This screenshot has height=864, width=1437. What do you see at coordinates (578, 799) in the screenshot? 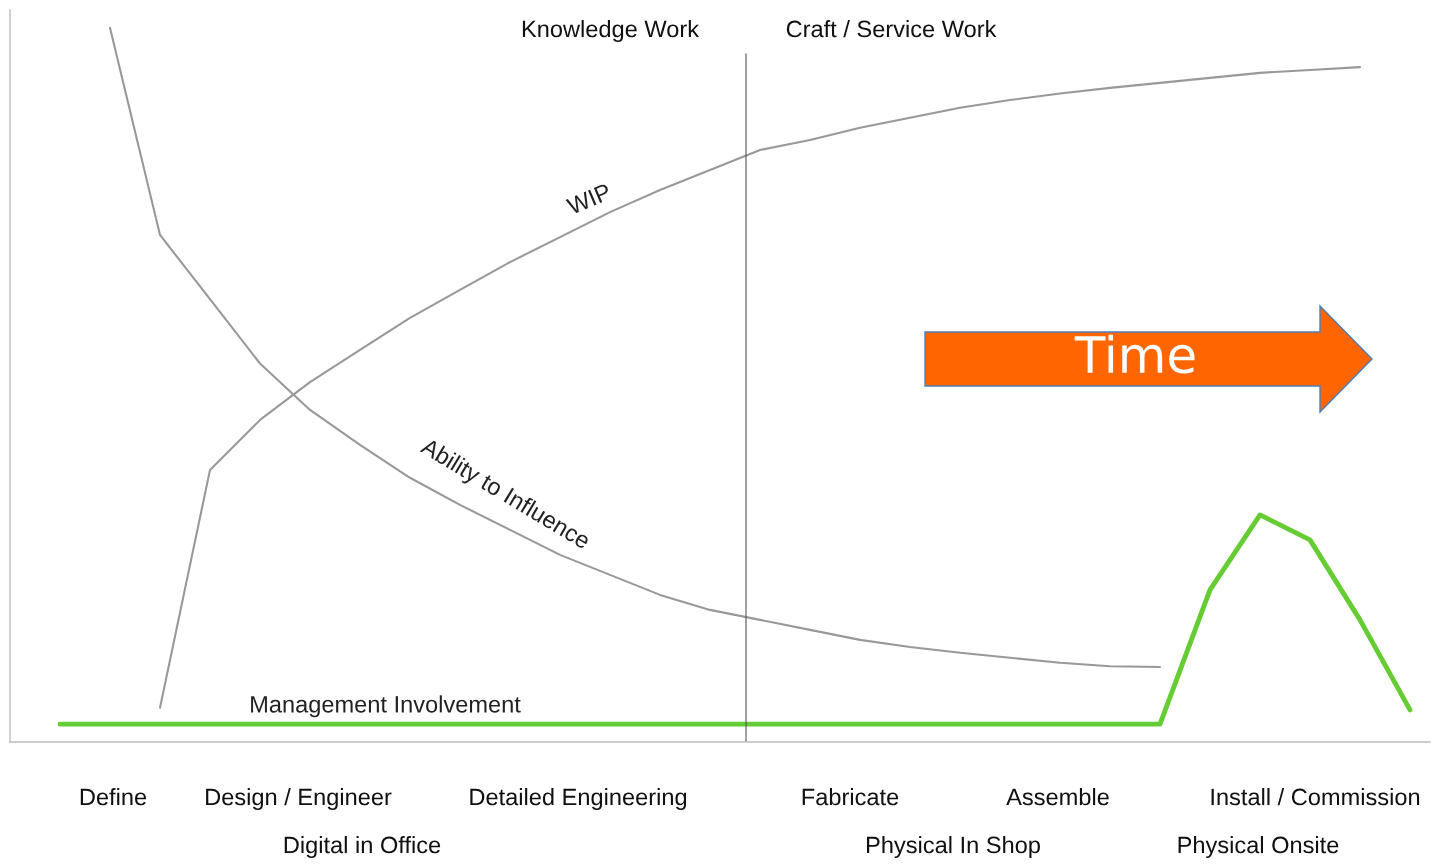
I see `text: Detailed Engineering` at bounding box center [578, 799].